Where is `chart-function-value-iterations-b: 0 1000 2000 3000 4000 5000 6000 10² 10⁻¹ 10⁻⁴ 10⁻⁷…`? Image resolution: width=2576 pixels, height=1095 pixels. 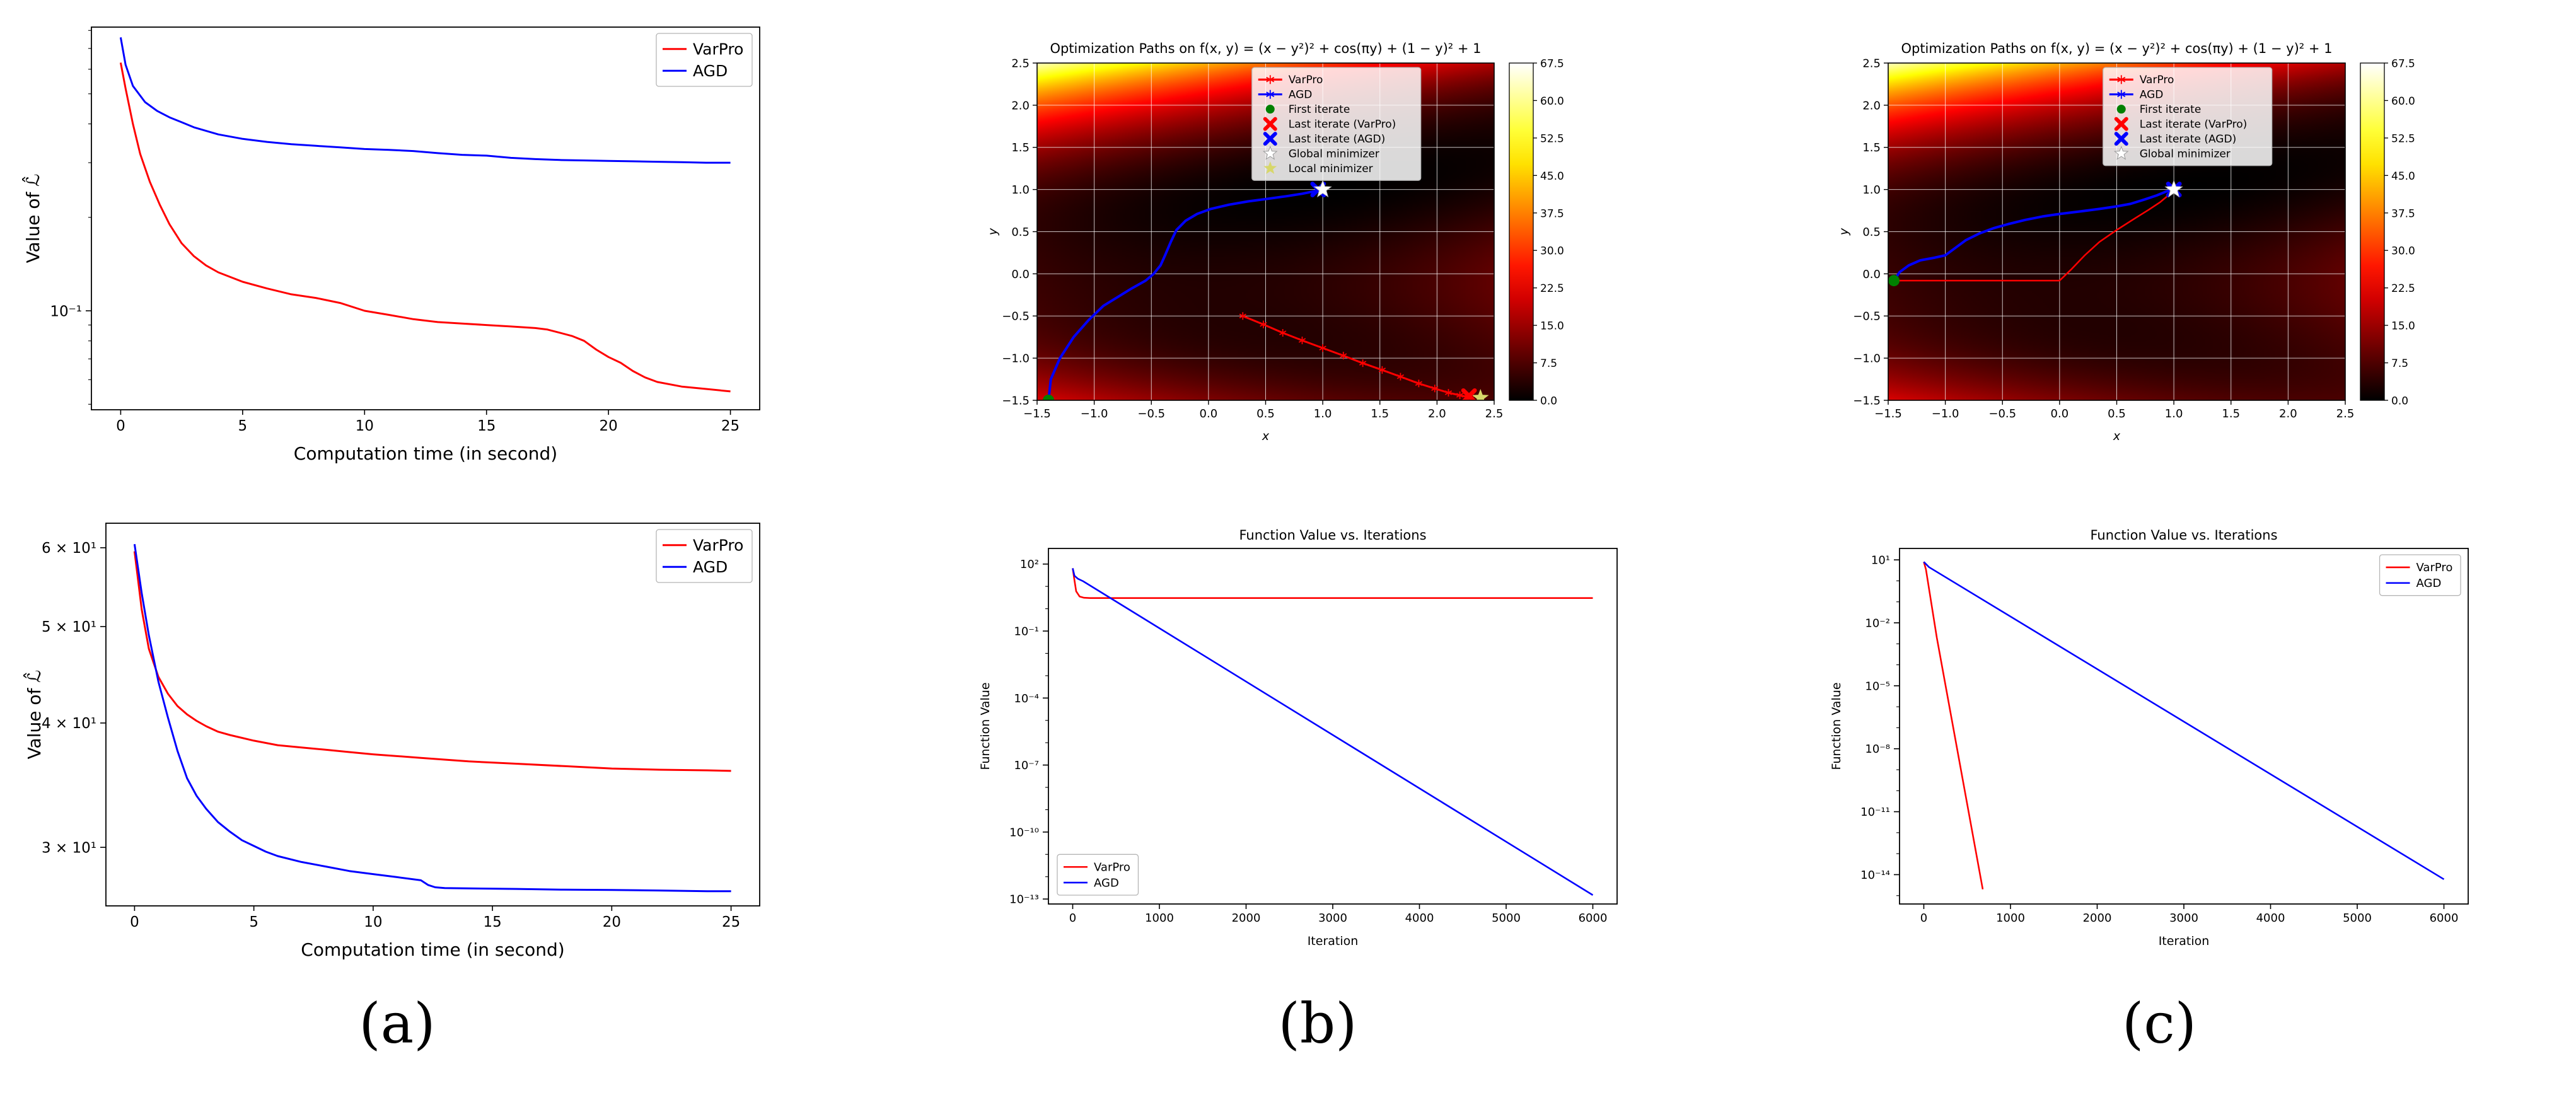 chart-function-value-iterations-b: 0 1000 2000 3000 4000 5000 6000 10² 10⁻¹ 10⁻⁴ 10⁻⁷… is located at coordinates (1302, 740).